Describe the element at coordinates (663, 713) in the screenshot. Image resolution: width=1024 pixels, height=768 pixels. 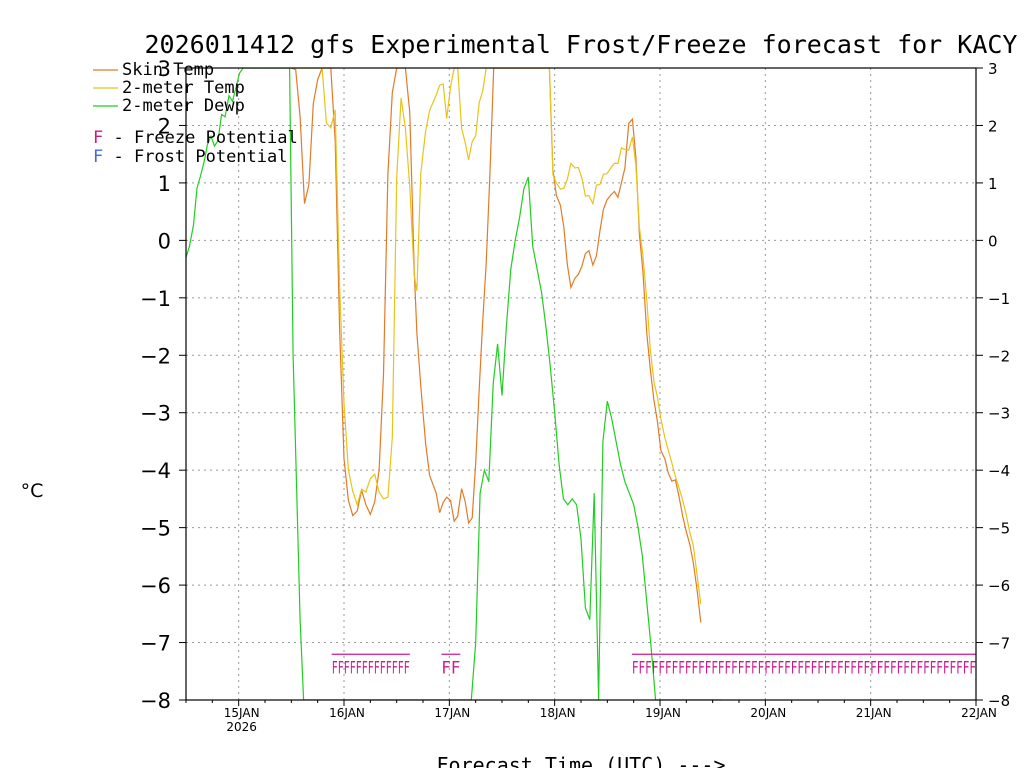
I see `x-tick-label: 19JAN` at that location.